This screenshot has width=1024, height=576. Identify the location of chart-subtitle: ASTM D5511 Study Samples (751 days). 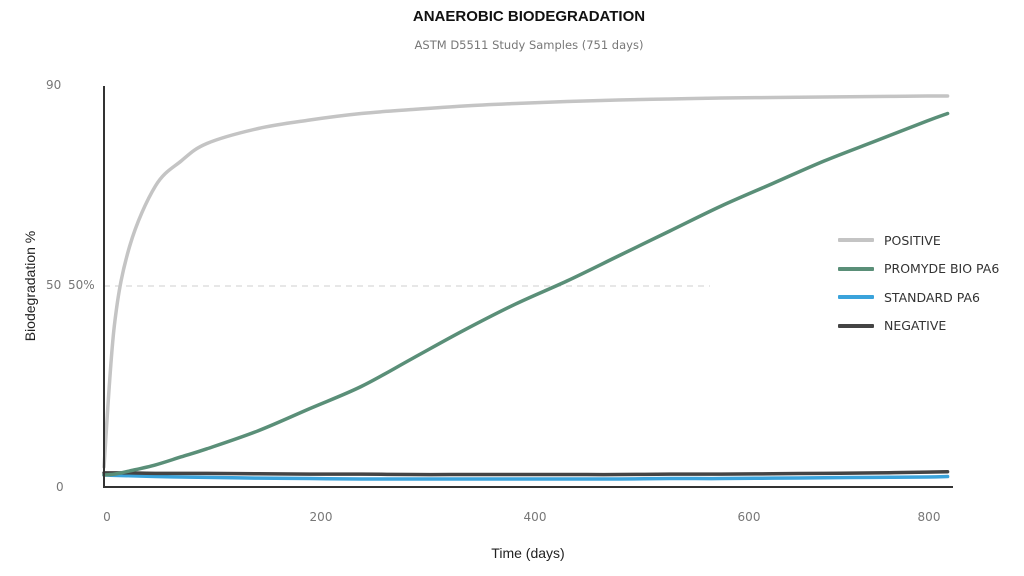
(529, 45).